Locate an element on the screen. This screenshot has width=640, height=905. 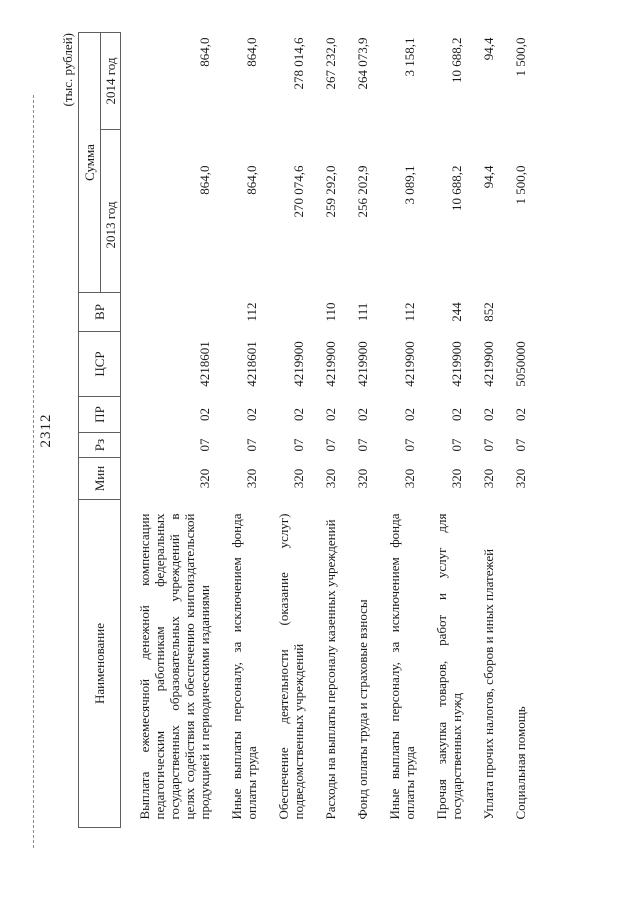
cell-vr: 111 is located at coordinates (362, 312).